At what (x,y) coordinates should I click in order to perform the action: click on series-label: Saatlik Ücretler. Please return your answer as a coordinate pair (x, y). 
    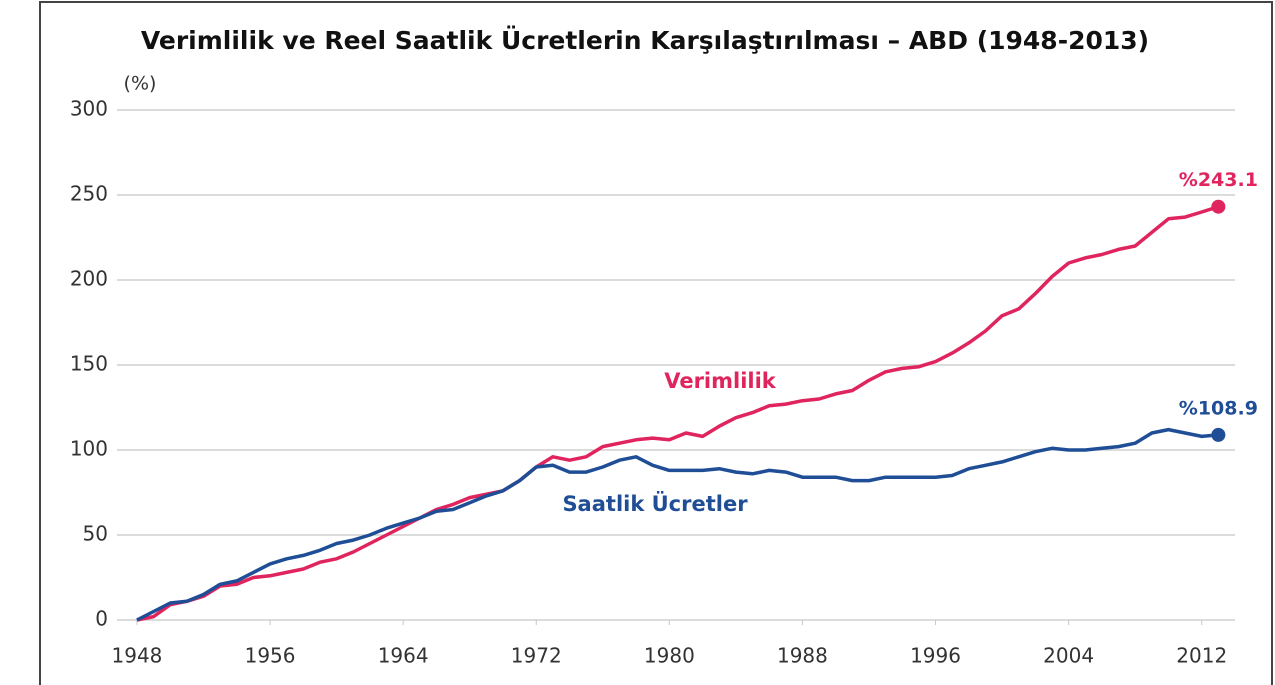
    Looking at the image, I should click on (655, 503).